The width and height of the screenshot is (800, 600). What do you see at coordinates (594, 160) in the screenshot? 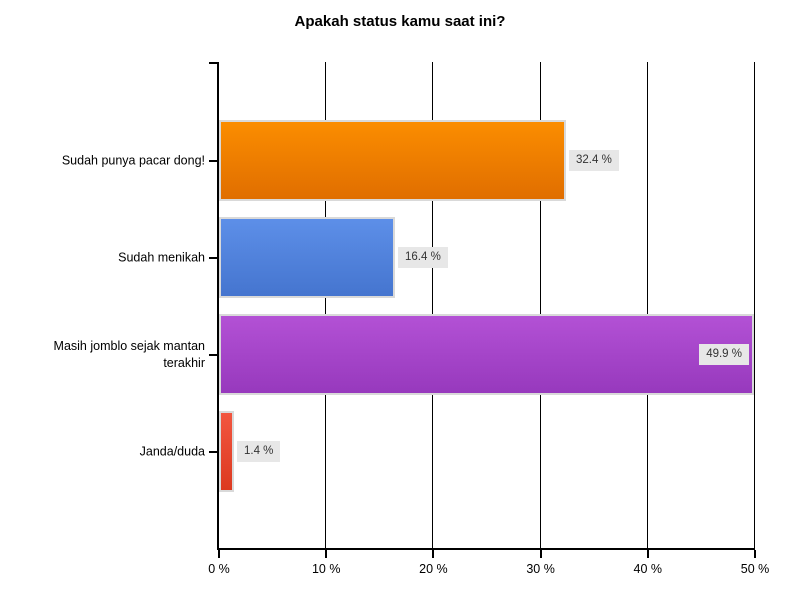
I see `bar-value-label: 32.4 %` at bounding box center [594, 160].